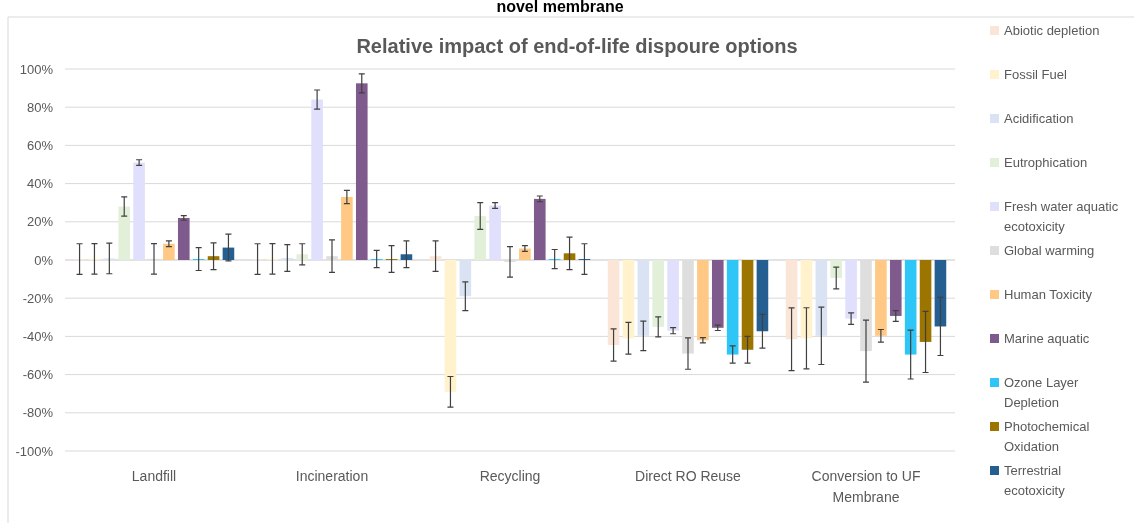 Image resolution: width=1134 pixels, height=523 pixels. I want to click on y-tick-label: -20%, so click(38, 298).